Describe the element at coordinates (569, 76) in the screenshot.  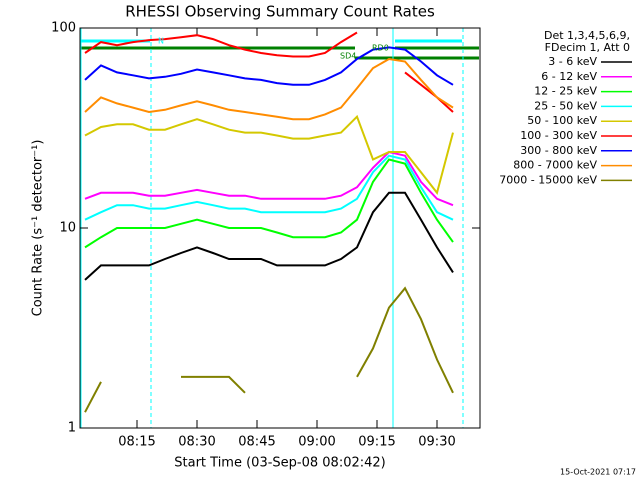
I see `legend-label: 6 - 12 keV` at that location.